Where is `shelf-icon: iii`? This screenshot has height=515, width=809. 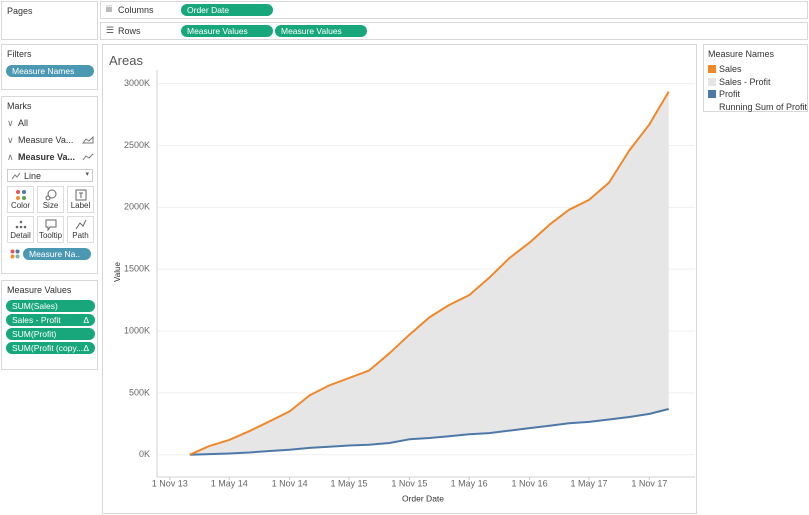 shelf-icon: iii is located at coordinates (109, 9).